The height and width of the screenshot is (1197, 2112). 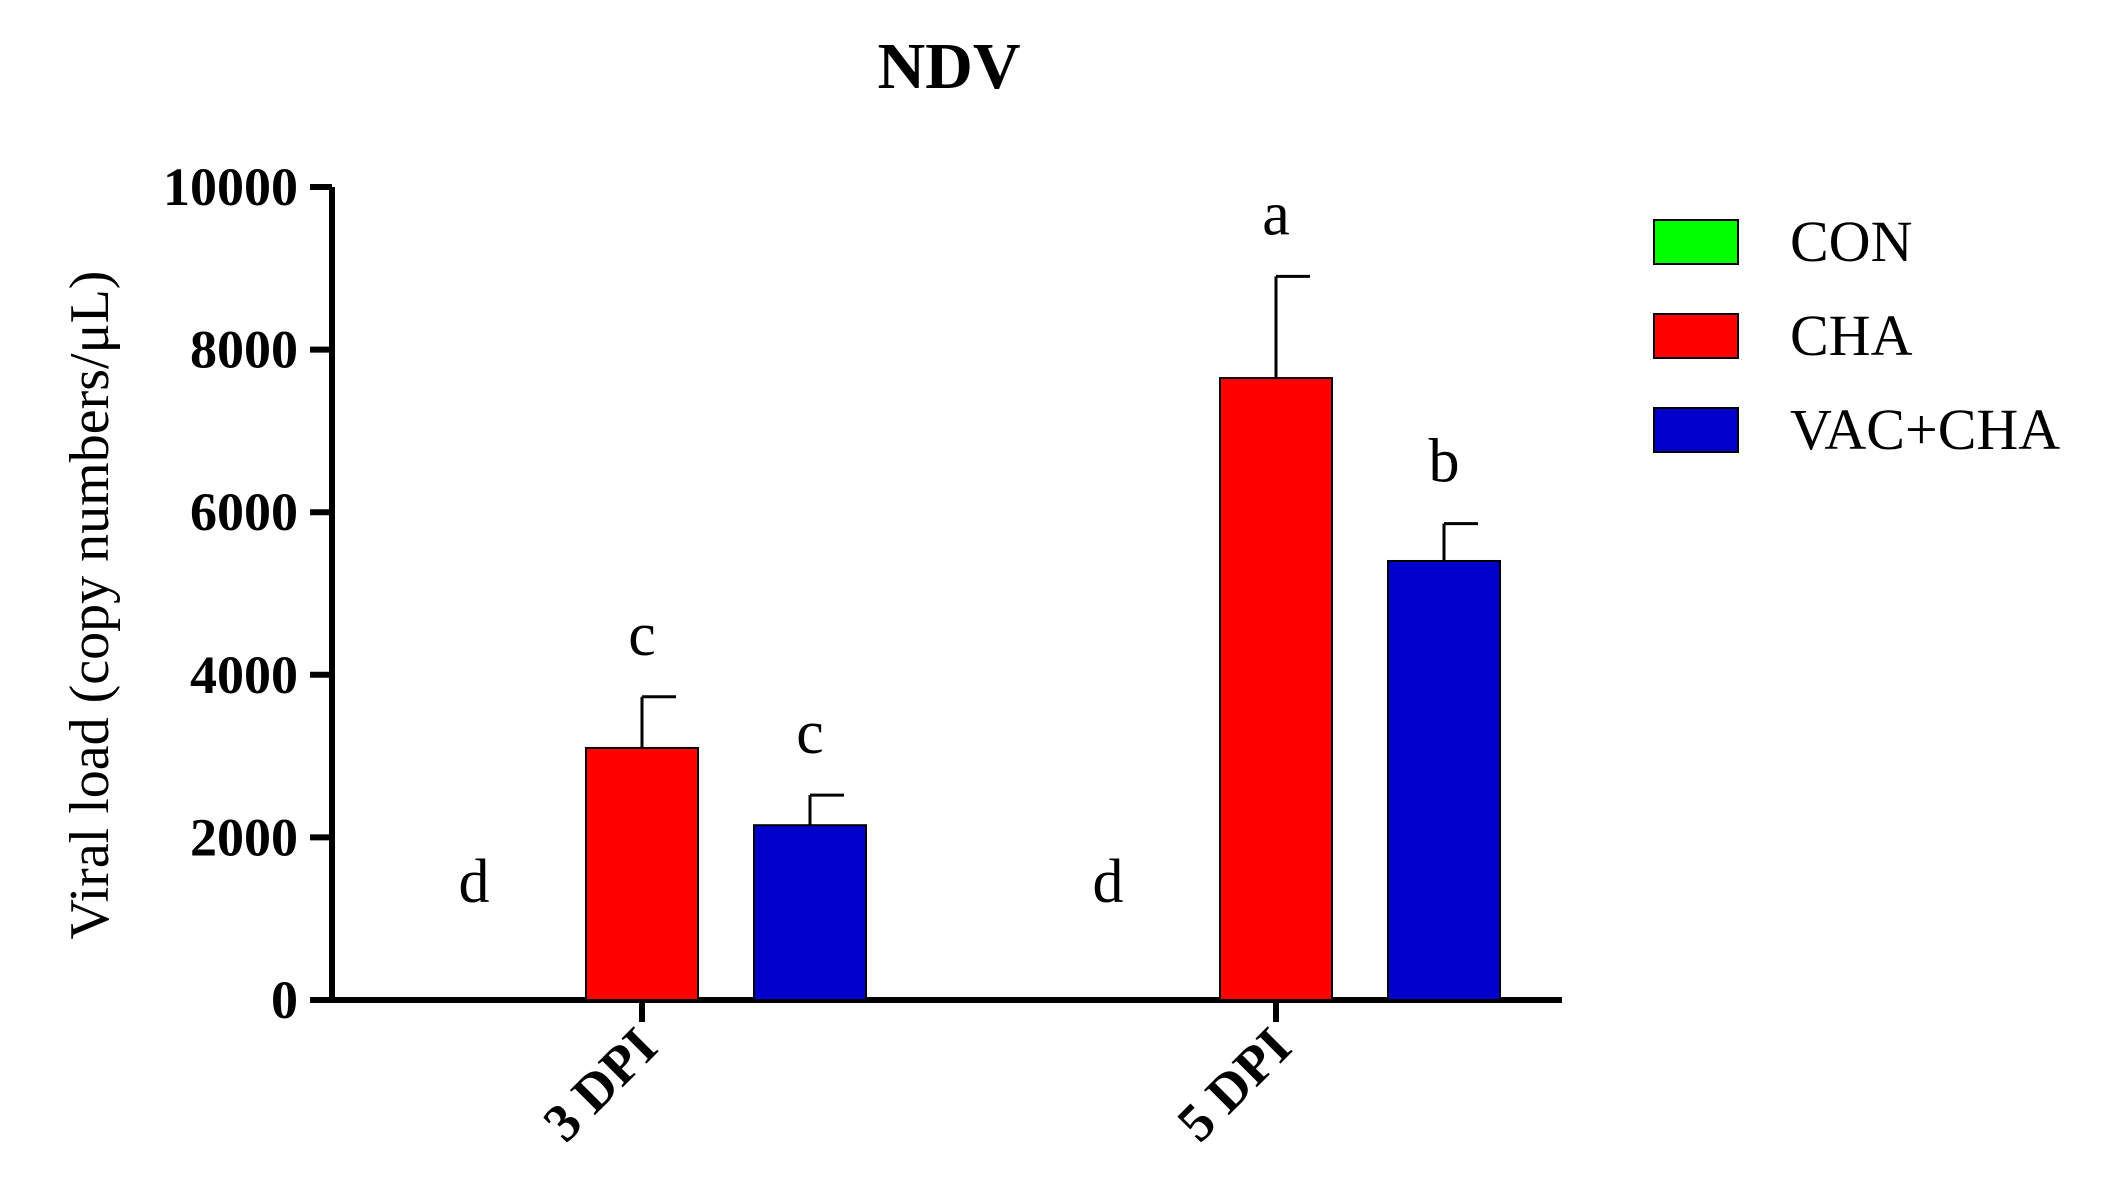 What do you see at coordinates (1851, 241) in the screenshot?
I see `legend-label: CON` at bounding box center [1851, 241].